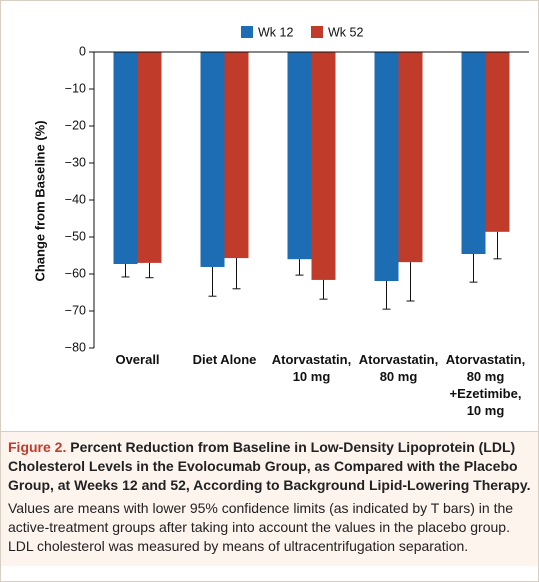  I want to click on x-tick-label: Overall, so click(137, 359).